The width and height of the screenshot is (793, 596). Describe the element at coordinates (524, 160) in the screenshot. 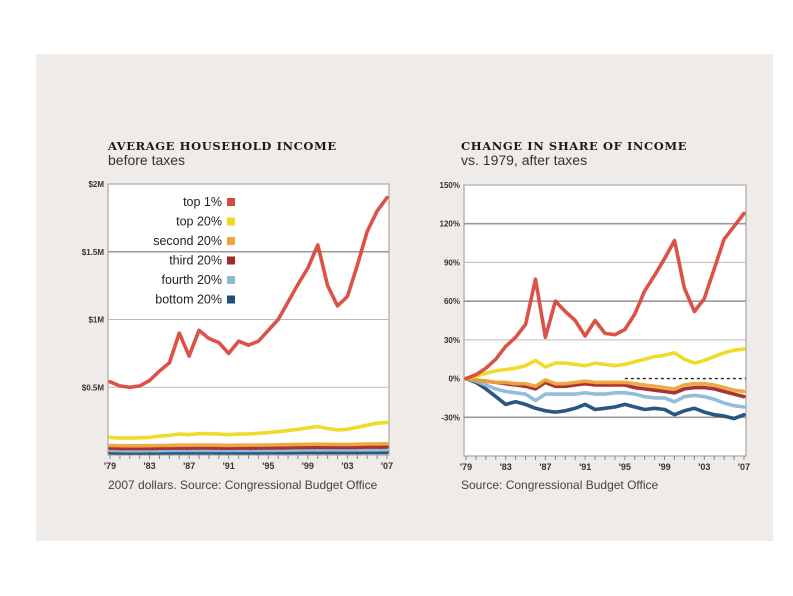

I see `right-chart-subtitle: vs. 1979, after taxes` at that location.